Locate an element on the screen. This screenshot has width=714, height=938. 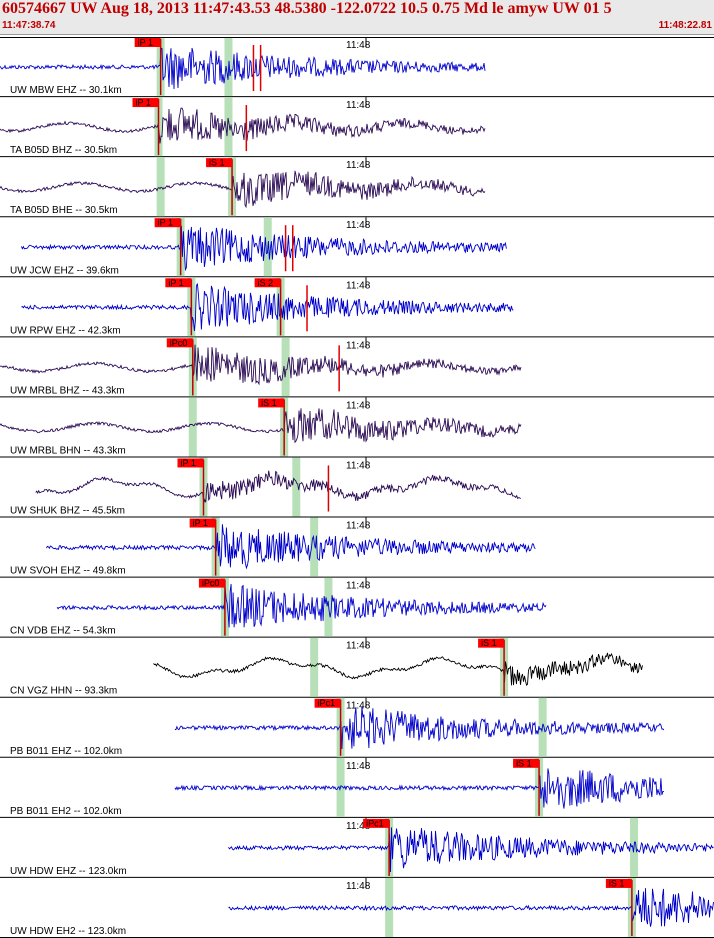
trace-row: 11:48 iPc1 PB B011 EHZ -- 102.0km is located at coordinates (357, 727).